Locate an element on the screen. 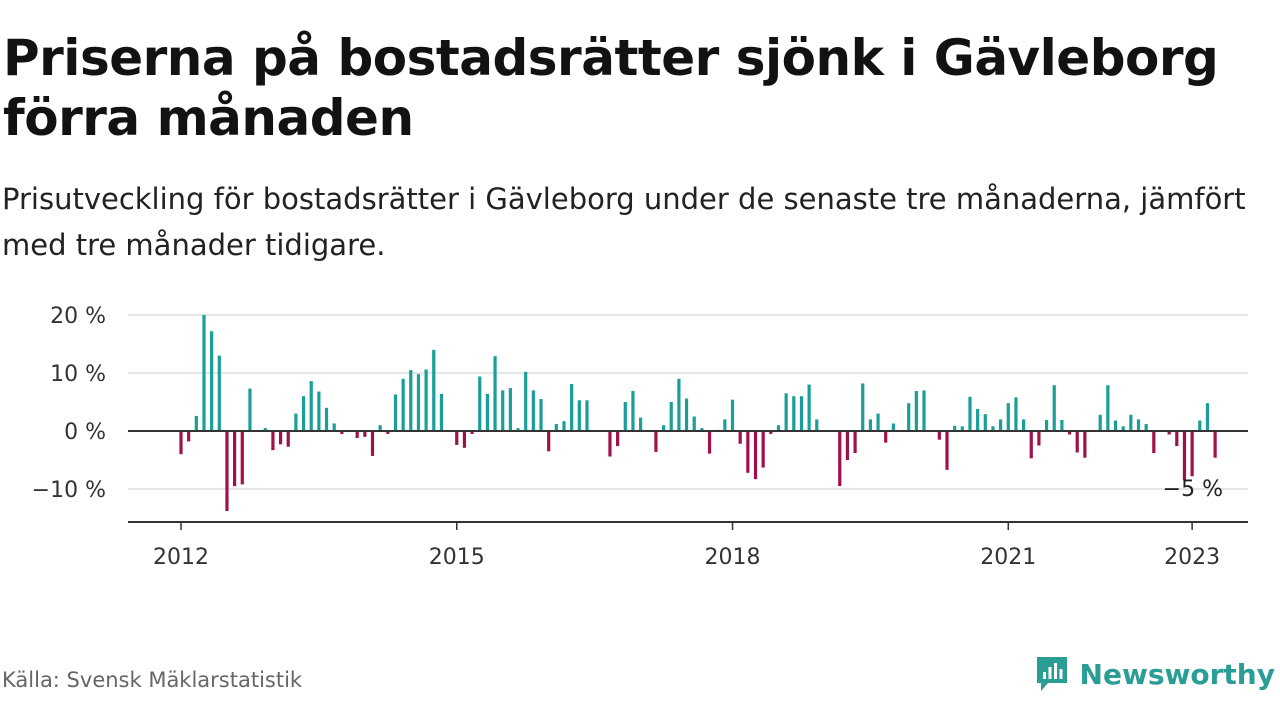 Image resolution: width=1280 pixels, height=720 pixels. brand-logo: Newsworthy is located at coordinates (1154, 674).